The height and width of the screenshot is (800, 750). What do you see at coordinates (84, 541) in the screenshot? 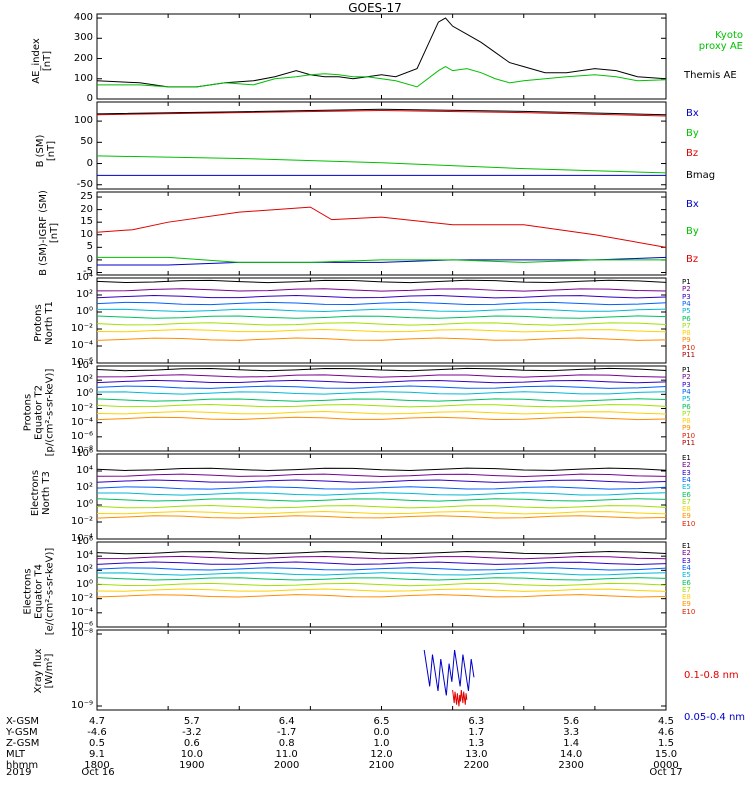
I see `y-tick-label: 10⁶` at bounding box center [84, 541].